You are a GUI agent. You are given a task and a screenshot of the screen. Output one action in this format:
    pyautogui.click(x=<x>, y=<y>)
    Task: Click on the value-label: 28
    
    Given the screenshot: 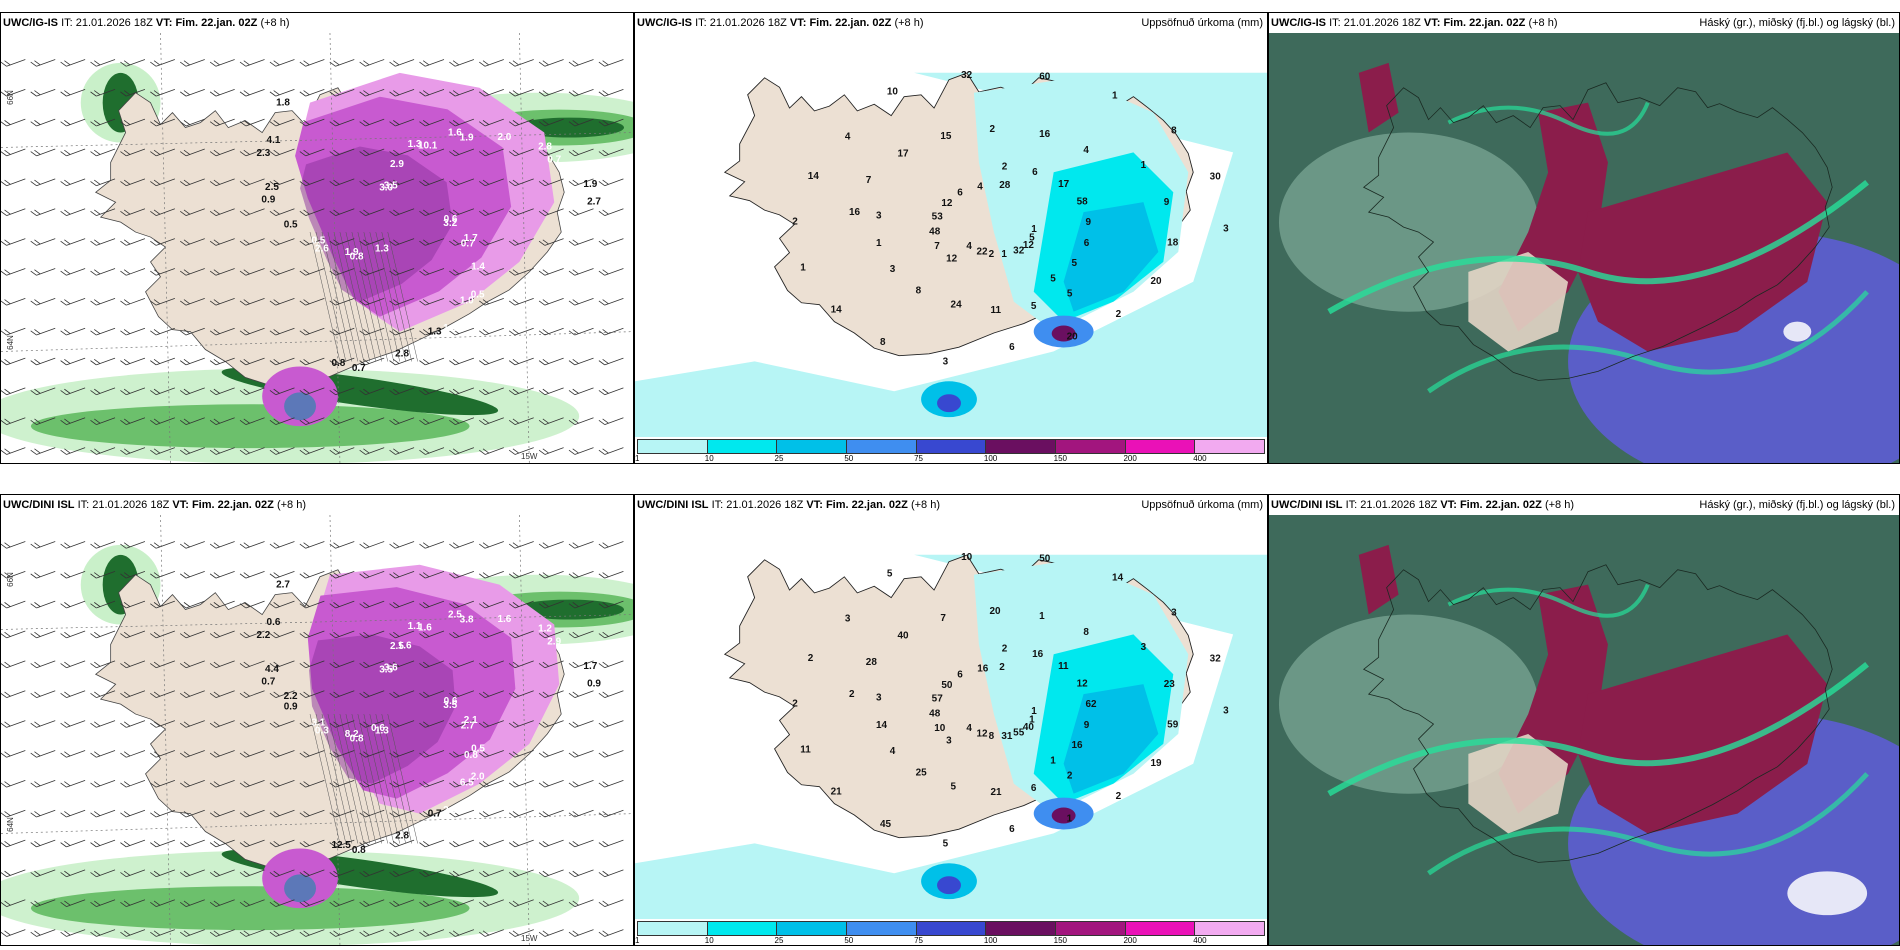 What is the action you would take?
    pyautogui.click(x=872, y=662)
    